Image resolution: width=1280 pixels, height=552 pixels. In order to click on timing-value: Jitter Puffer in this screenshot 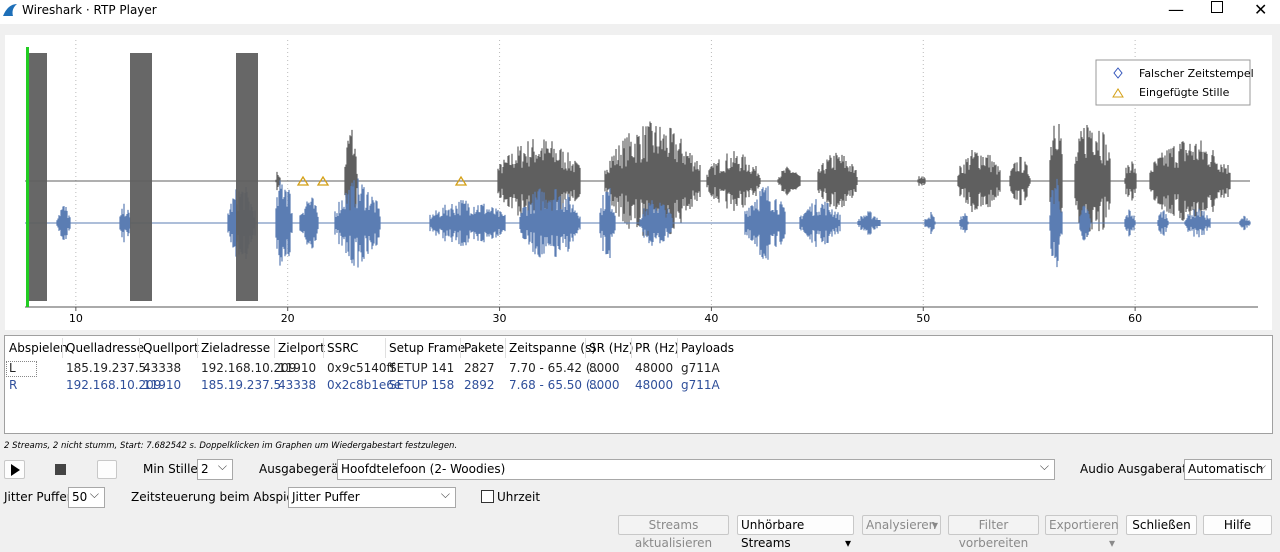, I will do `click(326, 497)`.